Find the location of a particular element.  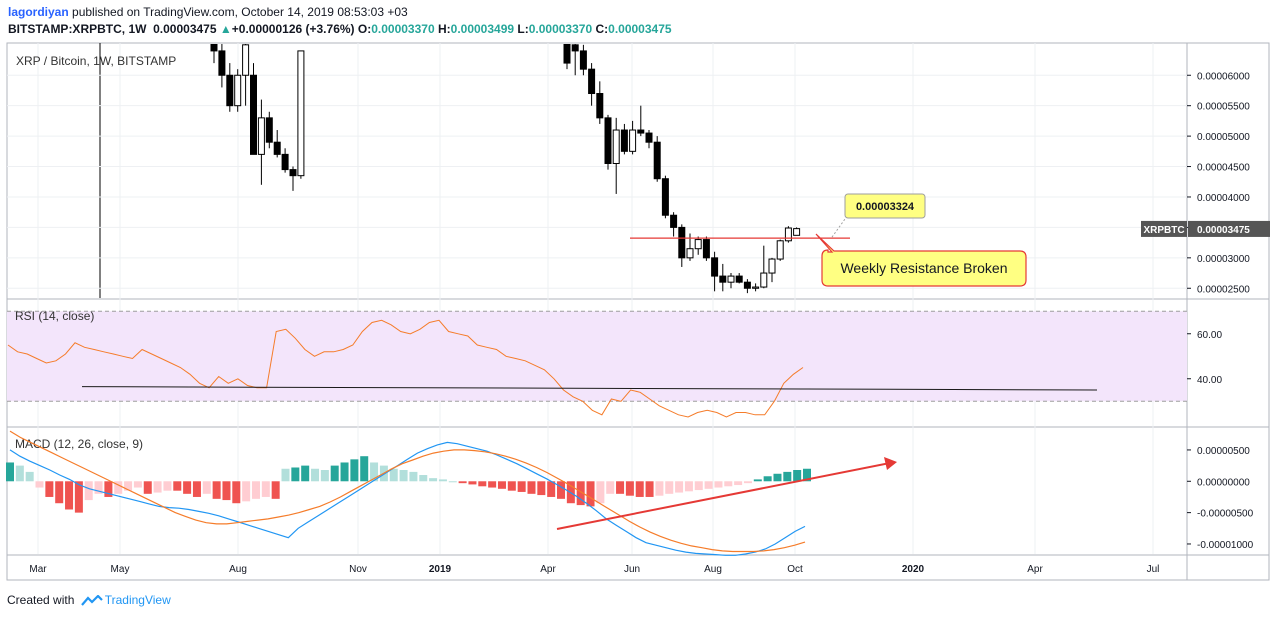

symbol-tag-label: XRPBTC is located at coordinates (1163, 230).